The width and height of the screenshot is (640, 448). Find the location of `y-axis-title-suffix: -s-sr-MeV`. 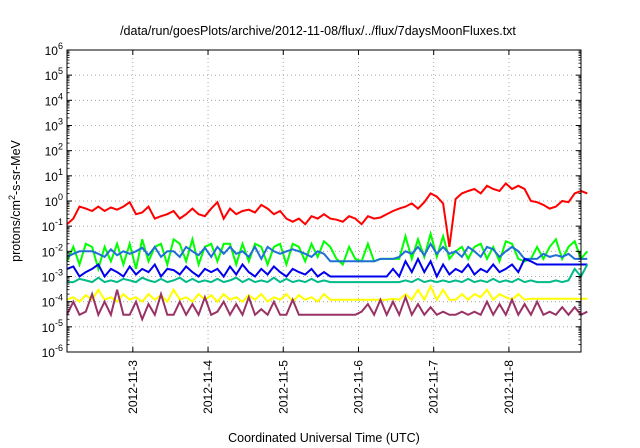

y-axis-title-suffix: -s-sr-MeV is located at coordinates (16, 167).